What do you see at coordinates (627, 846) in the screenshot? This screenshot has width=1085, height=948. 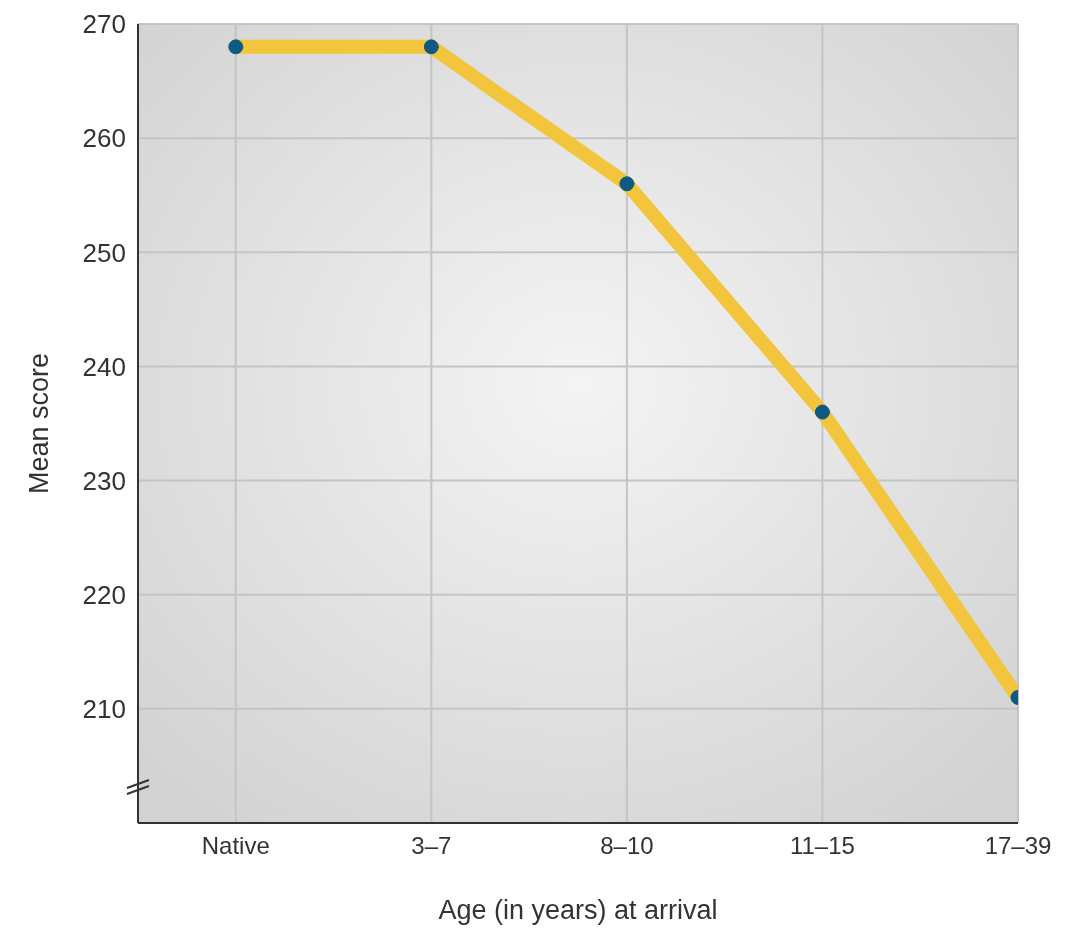 I see `x-tick-label: 8–10` at bounding box center [627, 846].